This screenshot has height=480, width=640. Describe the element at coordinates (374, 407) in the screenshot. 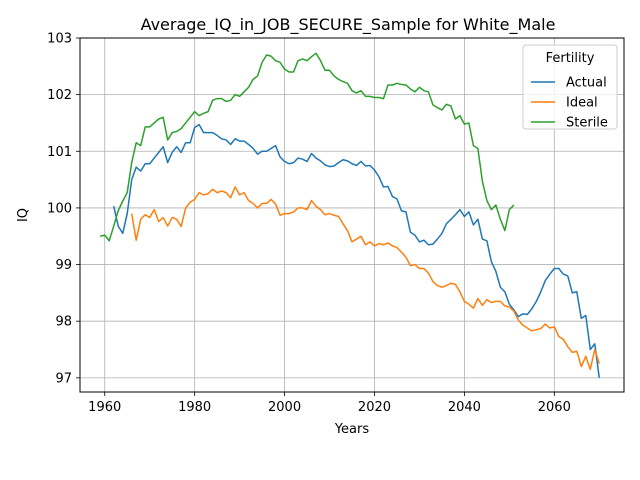

I see `x-tick-label: 2020` at that location.